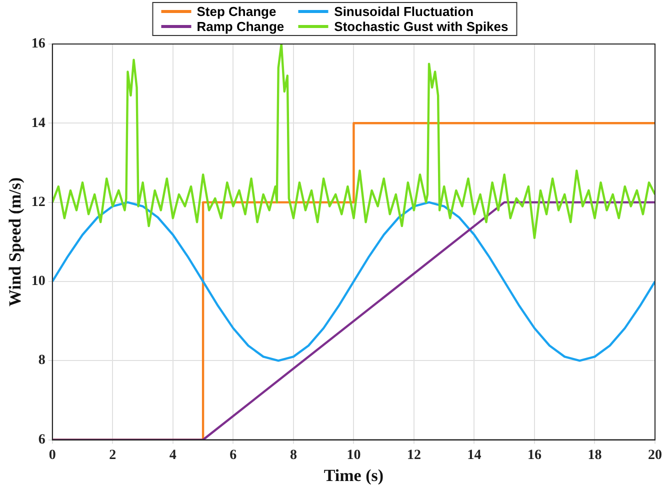 The width and height of the screenshot is (669, 489). Describe the element at coordinates (655, 455) in the screenshot. I see `x-tick-label: 20` at that location.